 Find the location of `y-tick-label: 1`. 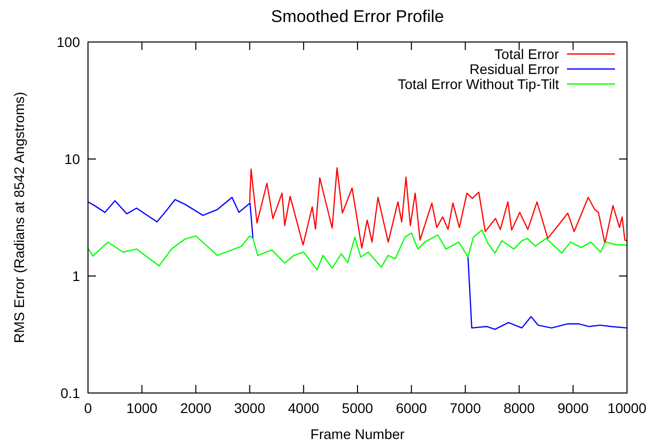

y-tick-label: 1 is located at coordinates (76, 276).